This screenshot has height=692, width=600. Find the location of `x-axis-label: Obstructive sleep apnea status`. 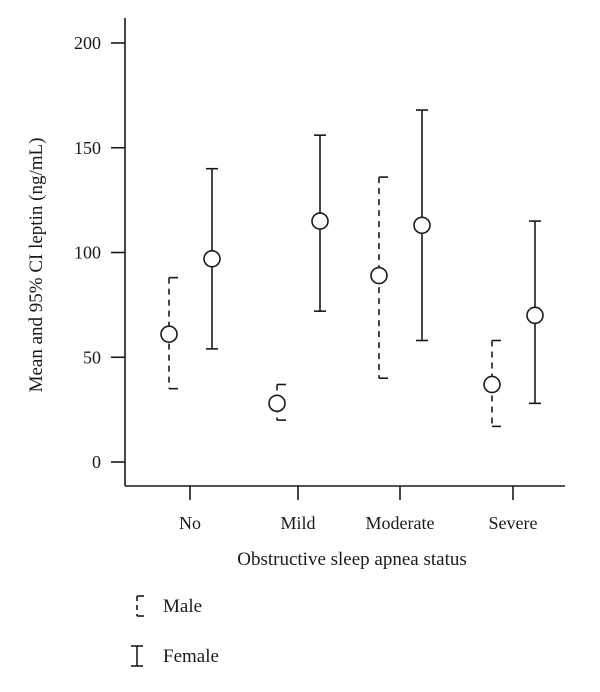

x-axis-label: Obstructive sleep apnea status is located at coordinates (352, 559).